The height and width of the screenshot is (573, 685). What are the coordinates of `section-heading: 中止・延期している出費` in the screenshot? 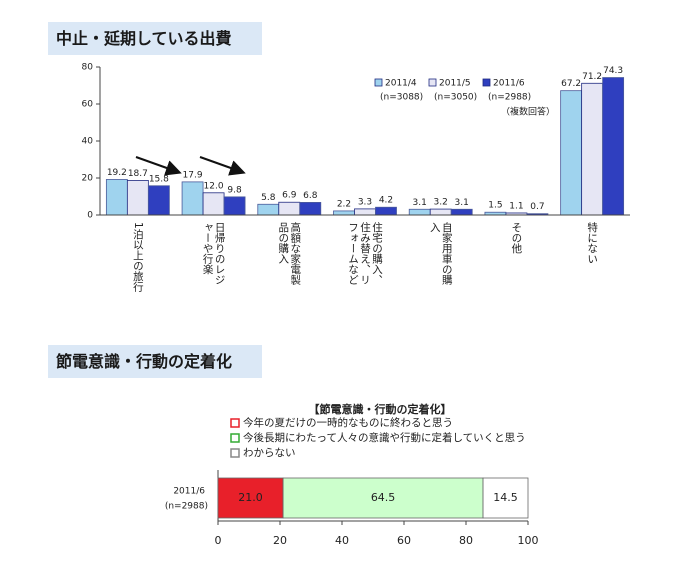 It's located at (155, 38).